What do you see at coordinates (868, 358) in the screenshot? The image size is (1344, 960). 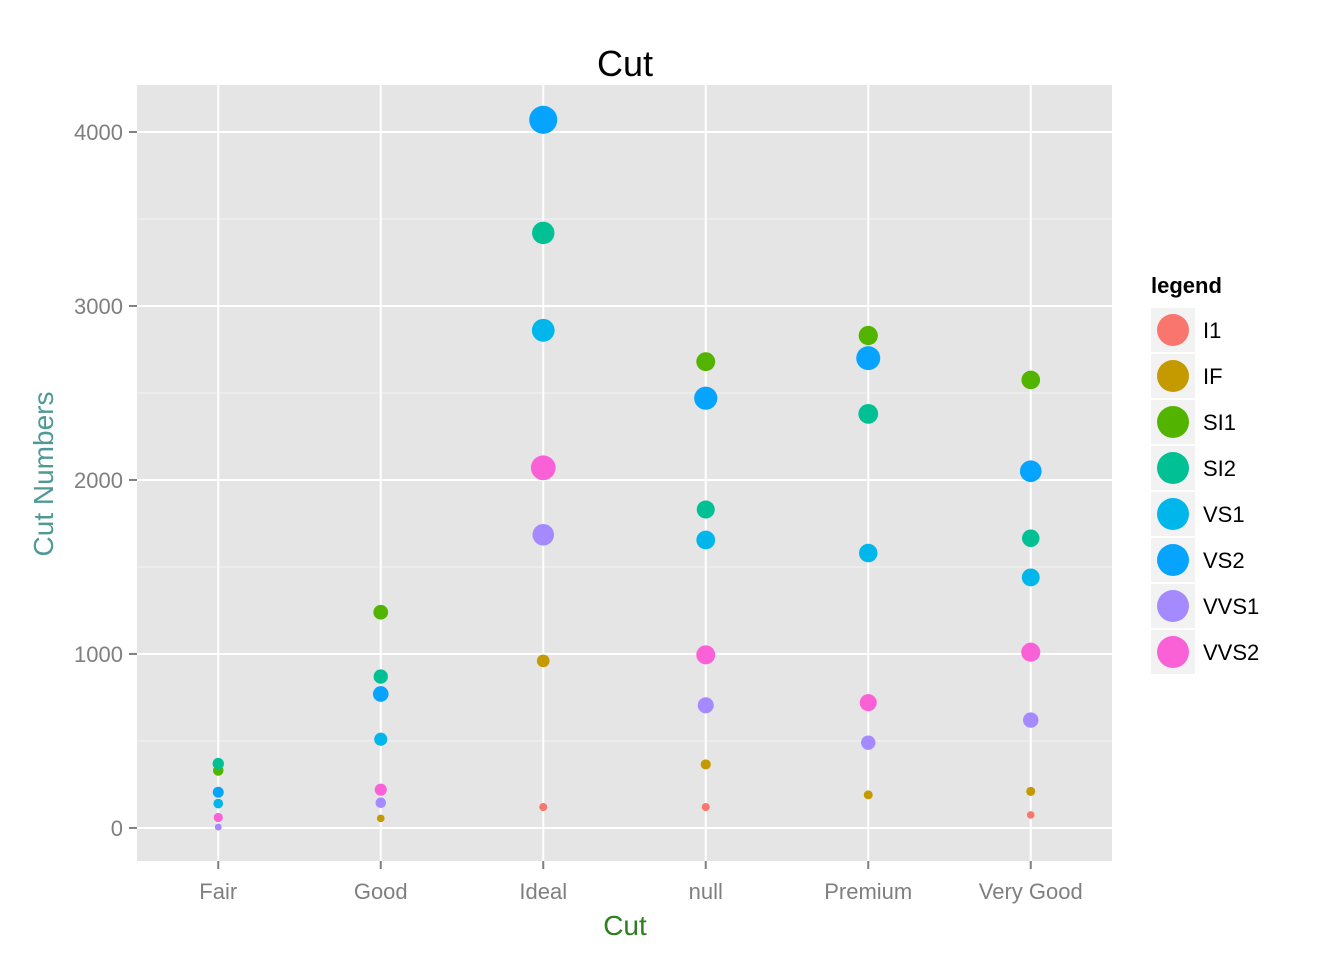 I see `data-point-vs2-premium` at bounding box center [868, 358].